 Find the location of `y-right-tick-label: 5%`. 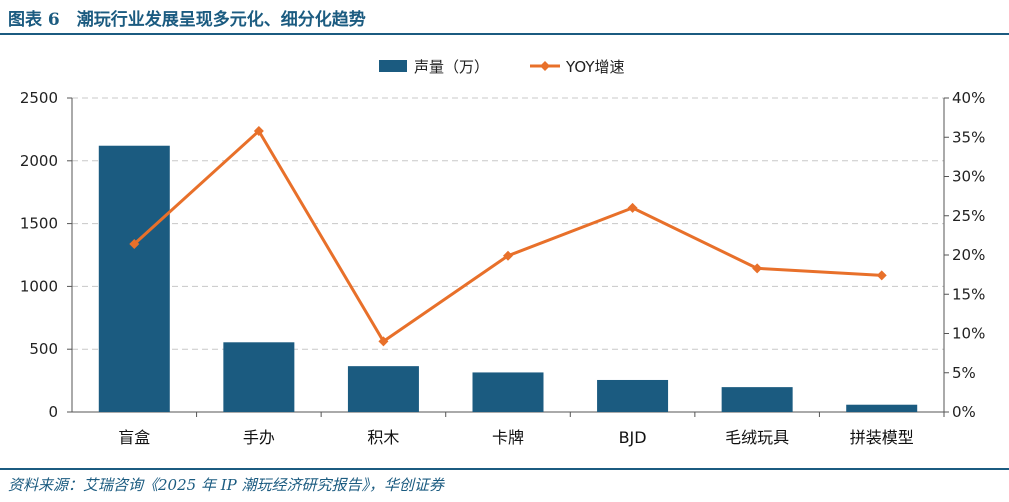

y-right-tick-label: 5% is located at coordinates (964, 373).